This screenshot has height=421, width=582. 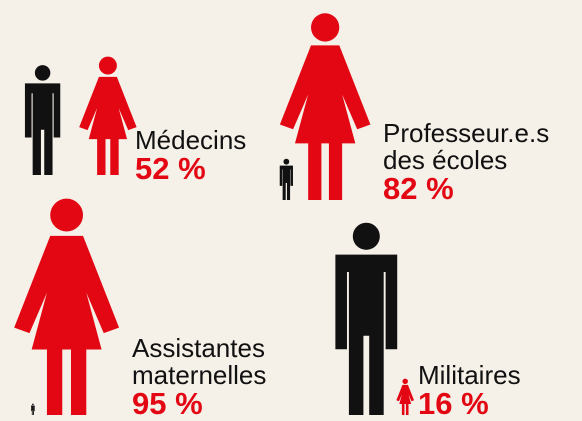 I want to click on label-block: Professeur.e.s des écoles 82 %, so click(x=480, y=162).